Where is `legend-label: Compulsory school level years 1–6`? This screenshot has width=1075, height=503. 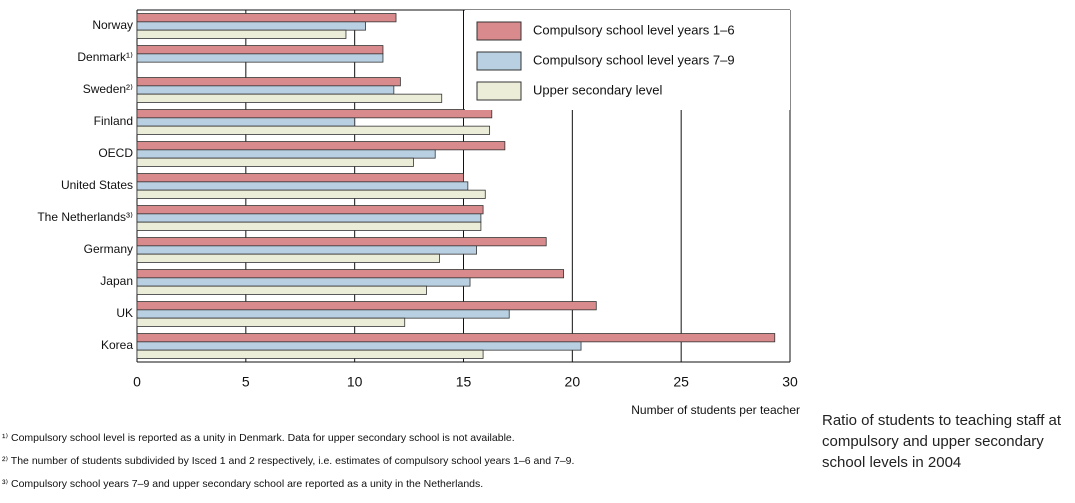 legend-label: Compulsory school level years 1–6 is located at coordinates (634, 29).